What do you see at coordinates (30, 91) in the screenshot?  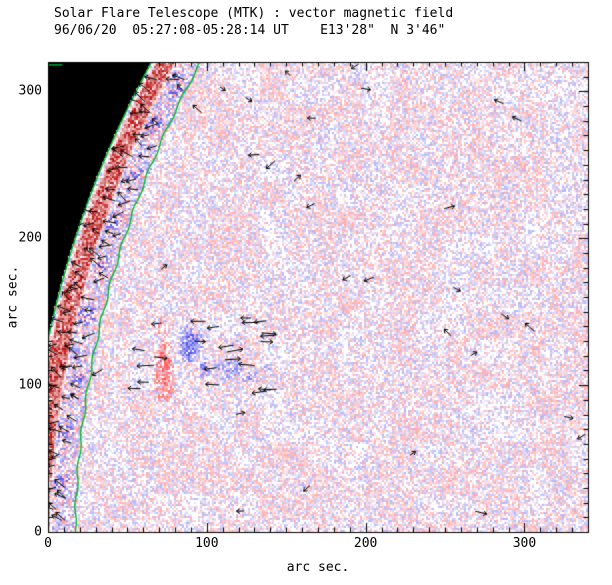 I see `y-tick-label: 300` at bounding box center [30, 91].